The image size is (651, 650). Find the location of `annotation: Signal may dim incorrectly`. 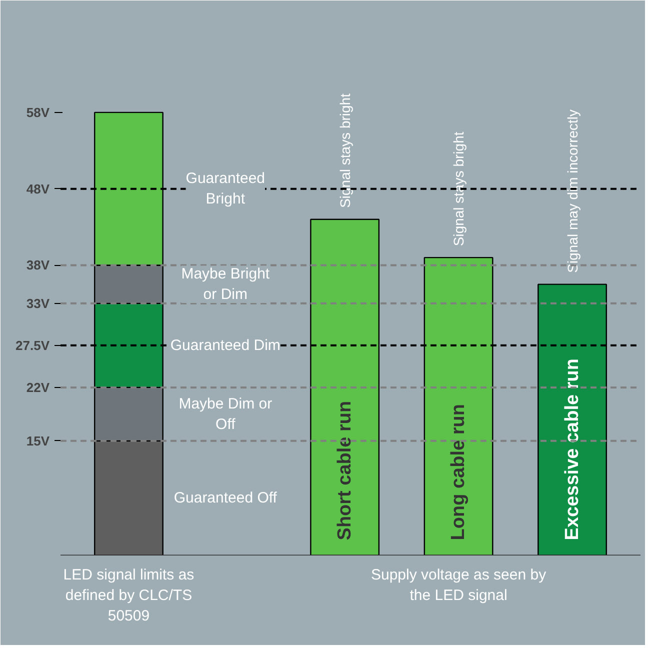

annotation: Signal may dim incorrectly is located at coordinates (572, 191).